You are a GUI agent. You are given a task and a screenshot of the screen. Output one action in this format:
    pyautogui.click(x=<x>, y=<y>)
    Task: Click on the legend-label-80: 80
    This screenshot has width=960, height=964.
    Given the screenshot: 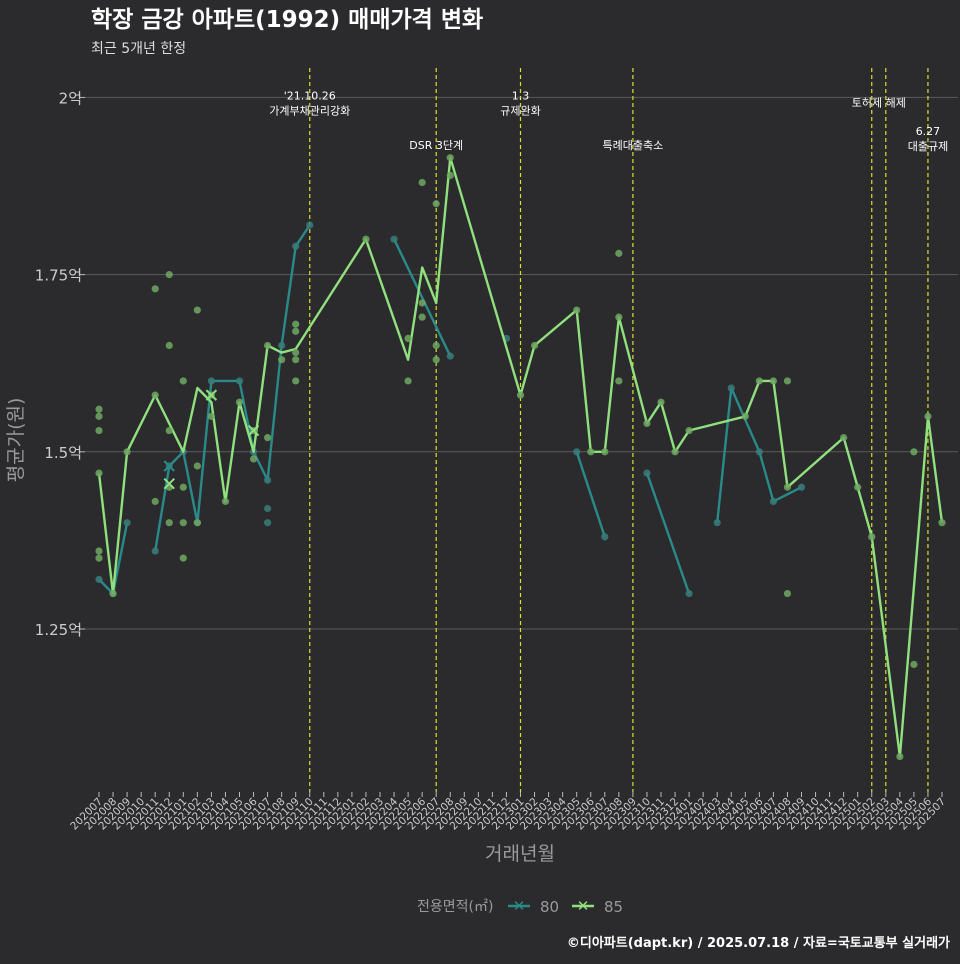 What is the action you would take?
    pyautogui.click(x=549, y=907)
    